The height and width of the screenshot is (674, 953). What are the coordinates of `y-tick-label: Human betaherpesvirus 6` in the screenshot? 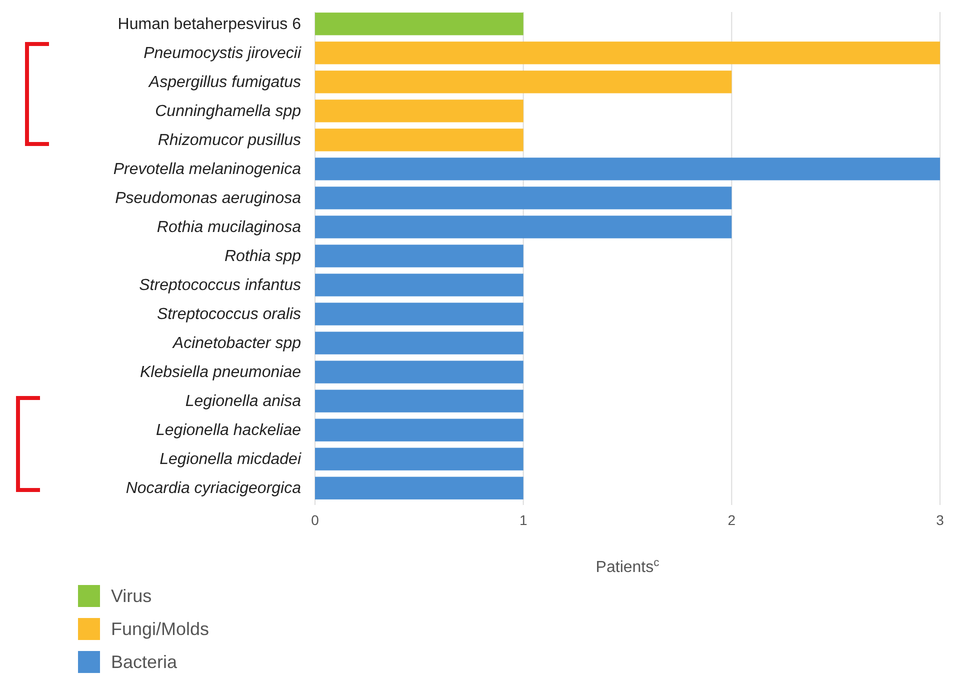 It's located at (210, 25).